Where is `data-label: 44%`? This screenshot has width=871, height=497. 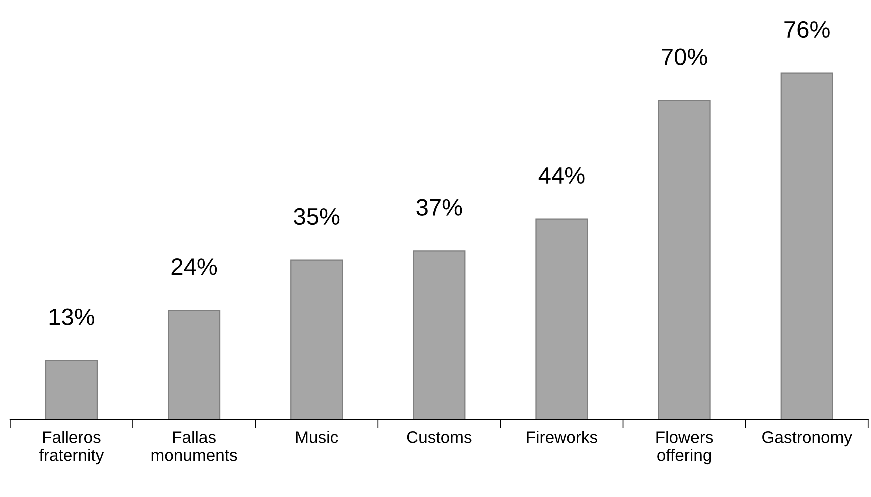 data-label: 44% is located at coordinates (561, 175).